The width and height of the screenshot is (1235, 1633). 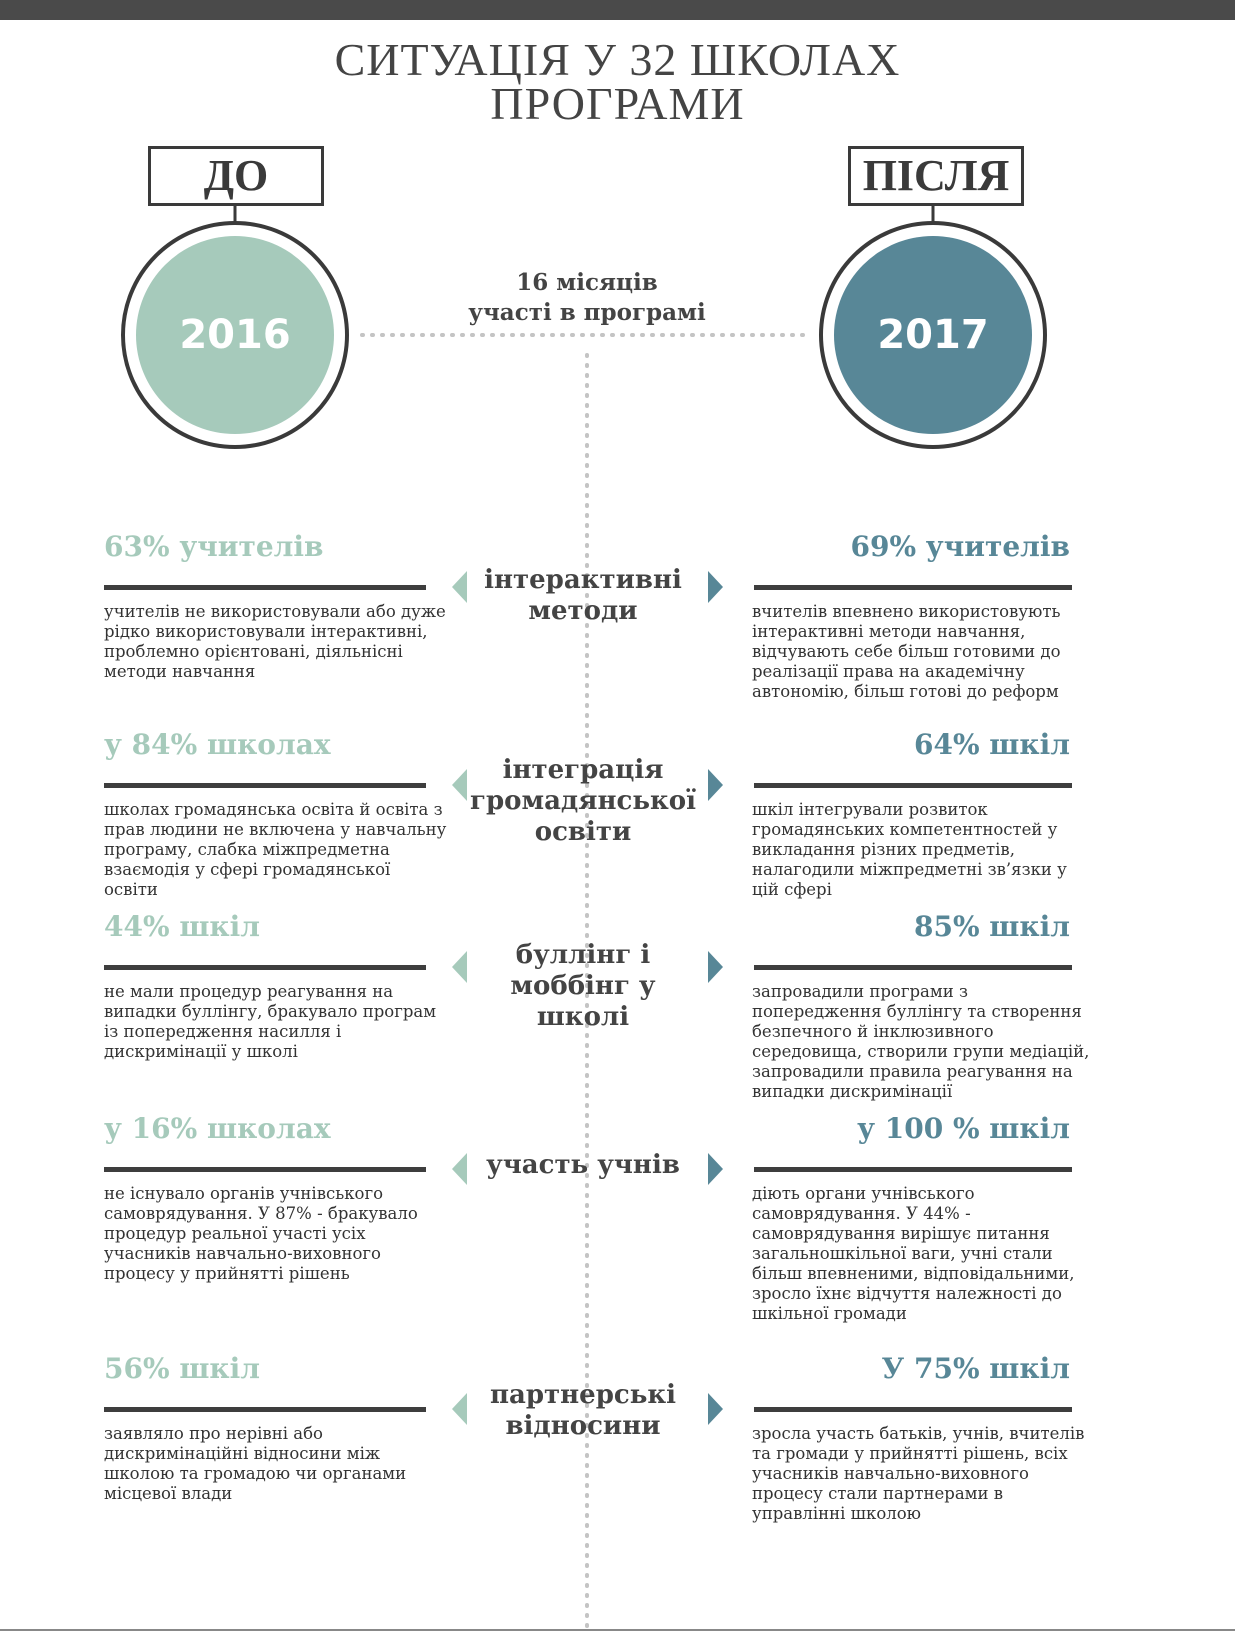 What do you see at coordinates (214, 546) in the screenshot?
I see `left-headline: 63% учителів` at bounding box center [214, 546].